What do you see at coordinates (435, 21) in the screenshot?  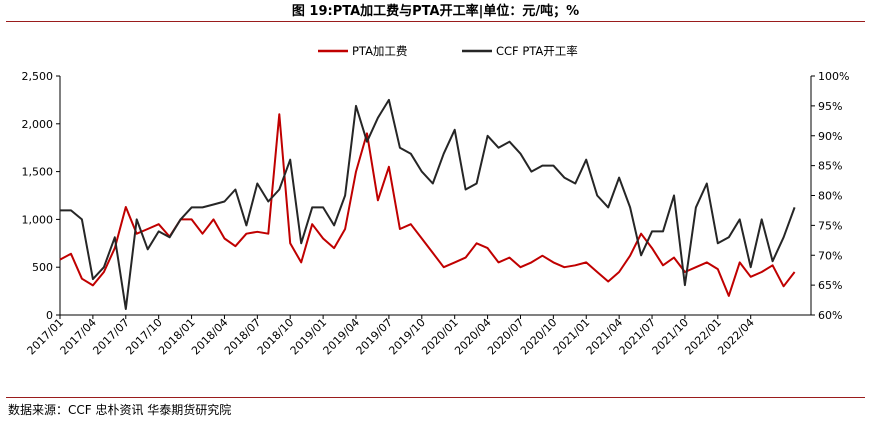 I see `title-rule` at bounding box center [435, 21].